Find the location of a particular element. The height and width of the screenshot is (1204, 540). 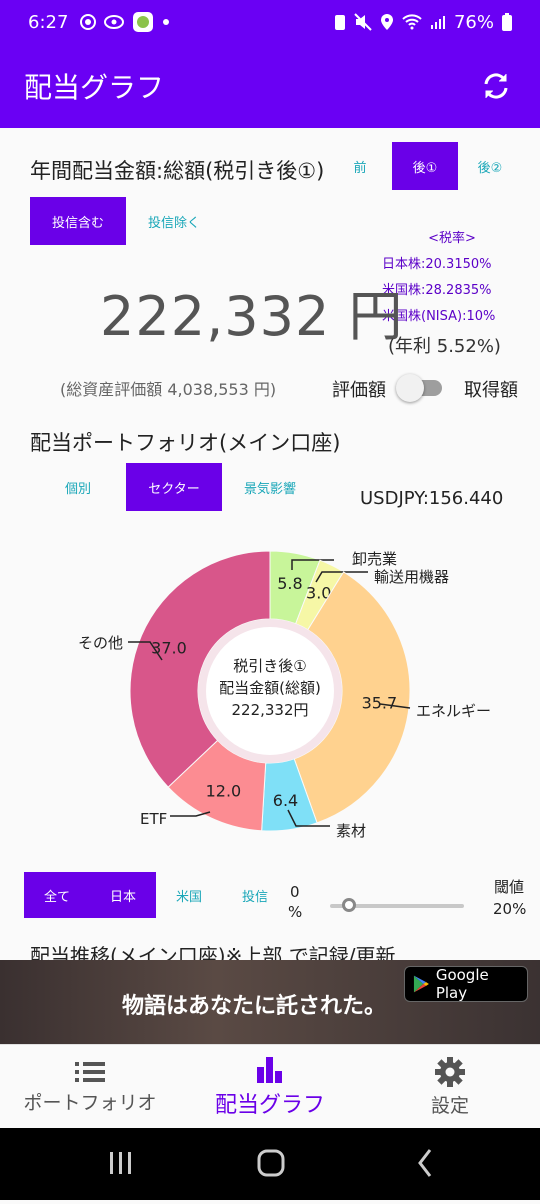

battery-level: 76% is located at coordinates (473, 22).